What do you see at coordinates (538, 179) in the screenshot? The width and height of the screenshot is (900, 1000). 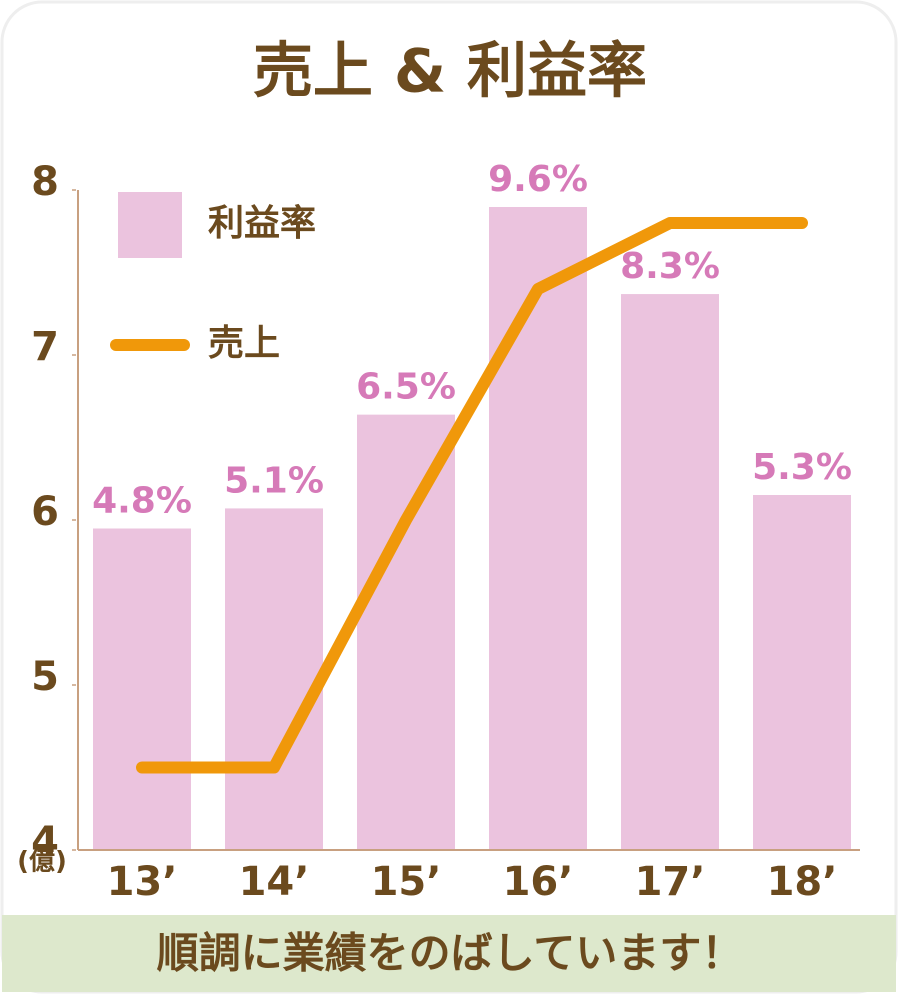 I see `value-label: 9.6%` at bounding box center [538, 179].